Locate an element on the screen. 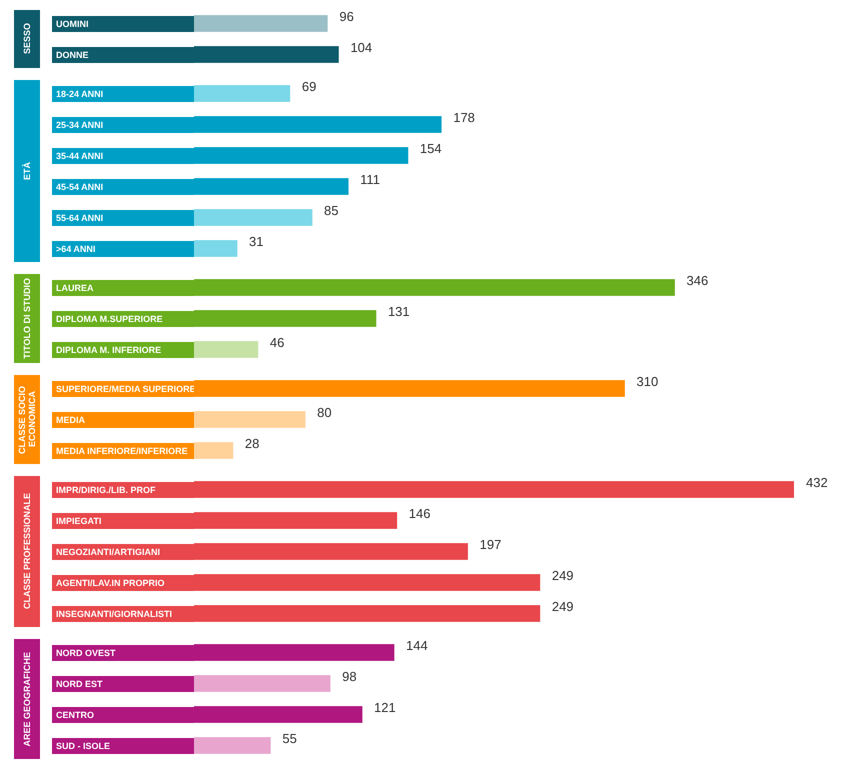 The image size is (856, 779). y-tick-label: 18-24 ANNI is located at coordinates (123, 94).